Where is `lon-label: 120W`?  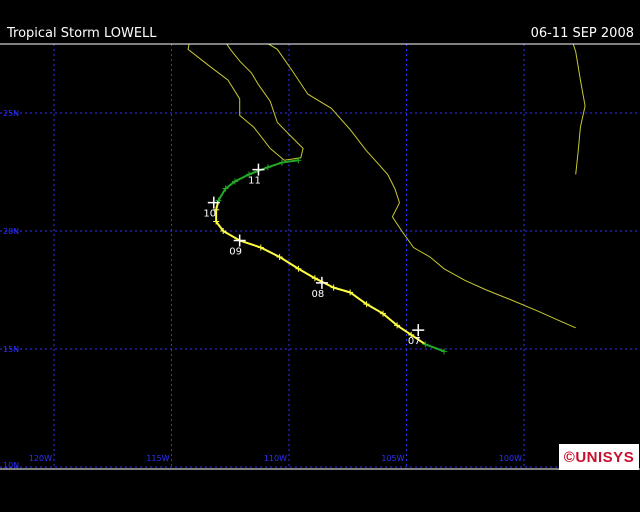
lon-label: 120W is located at coordinates (40, 458).